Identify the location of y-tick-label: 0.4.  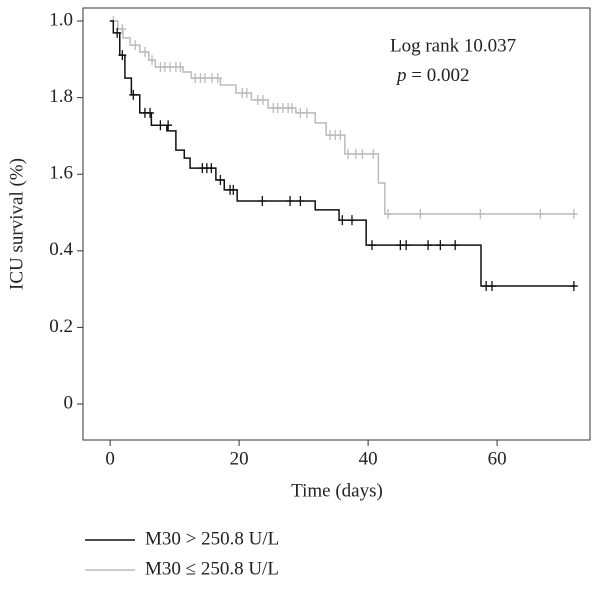
(61, 249).